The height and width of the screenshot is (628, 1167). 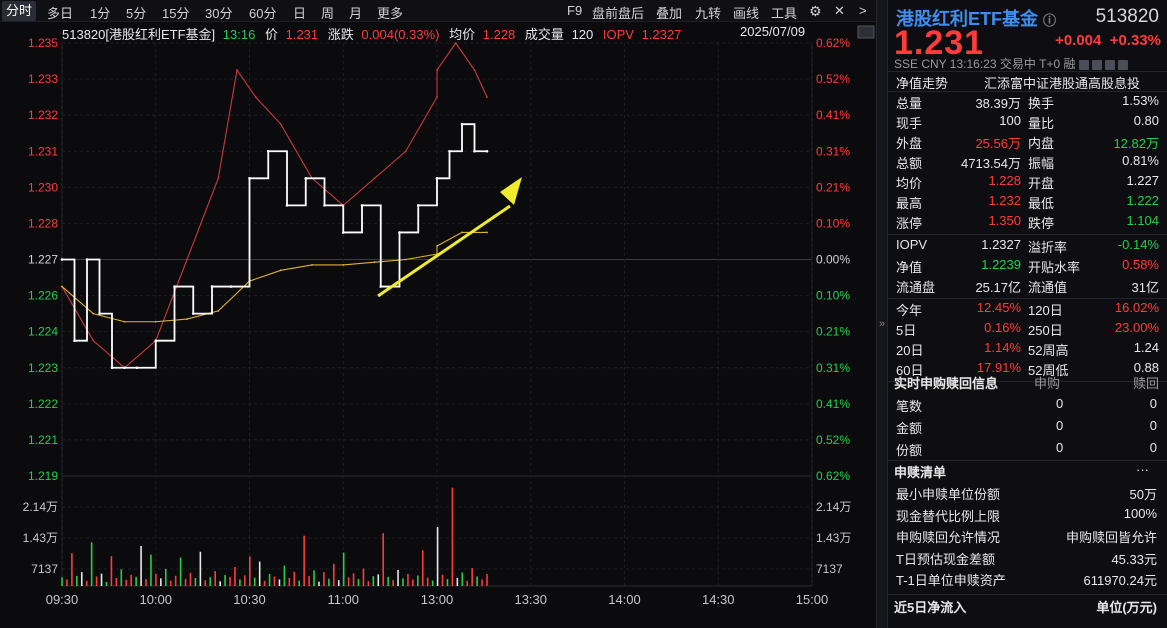 I want to click on last-price: 1.231, so click(x=939, y=43).